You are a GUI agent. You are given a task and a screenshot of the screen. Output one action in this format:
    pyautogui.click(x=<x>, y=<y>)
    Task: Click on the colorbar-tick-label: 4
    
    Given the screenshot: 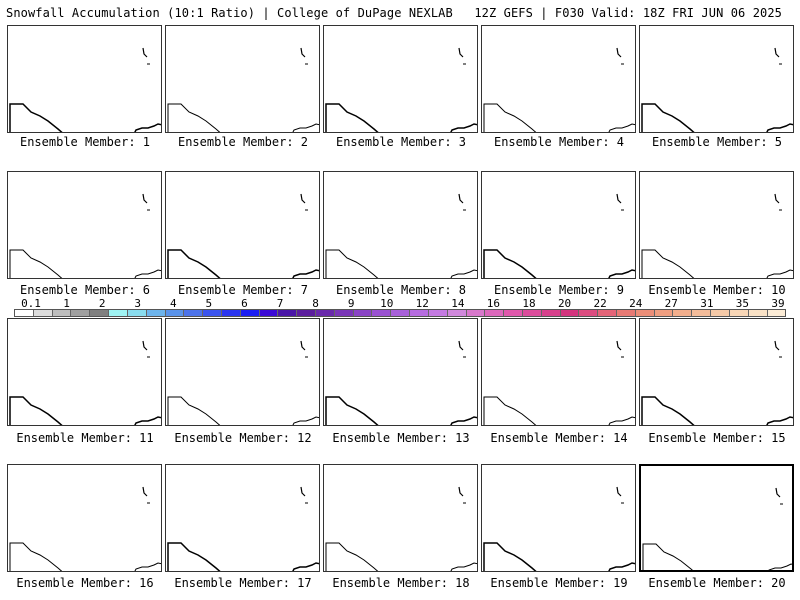 What is the action you would take?
    pyautogui.click(x=173, y=303)
    